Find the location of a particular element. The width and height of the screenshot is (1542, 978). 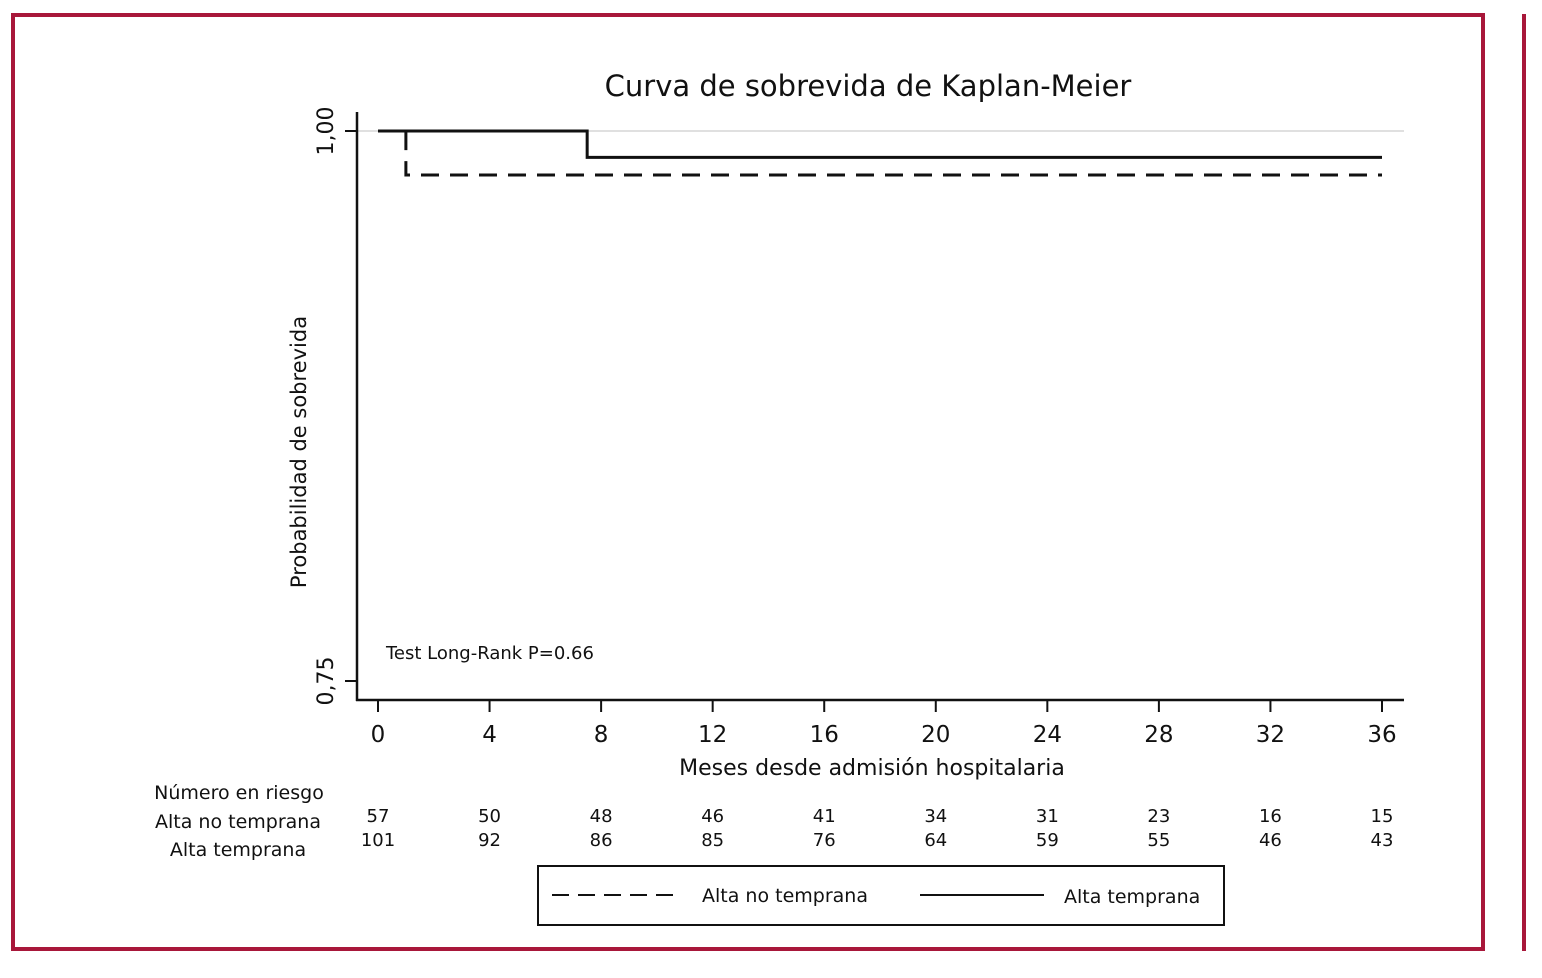

risk-row-label: Alta temprana is located at coordinates (238, 850).